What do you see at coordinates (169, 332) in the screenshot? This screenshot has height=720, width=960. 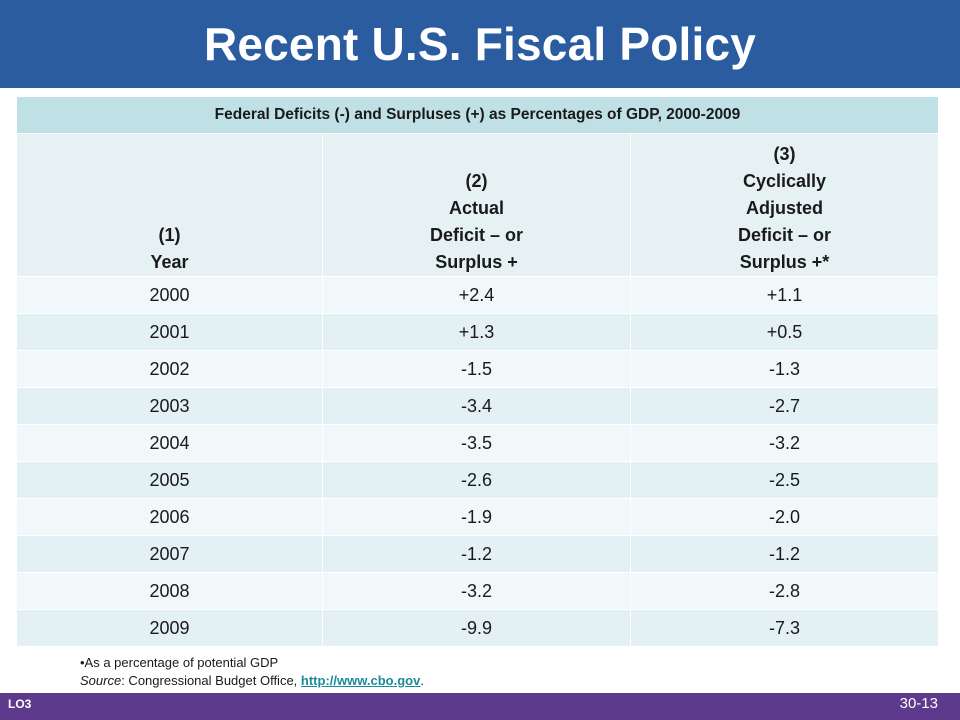 I see `cell-year: 2001` at bounding box center [169, 332].